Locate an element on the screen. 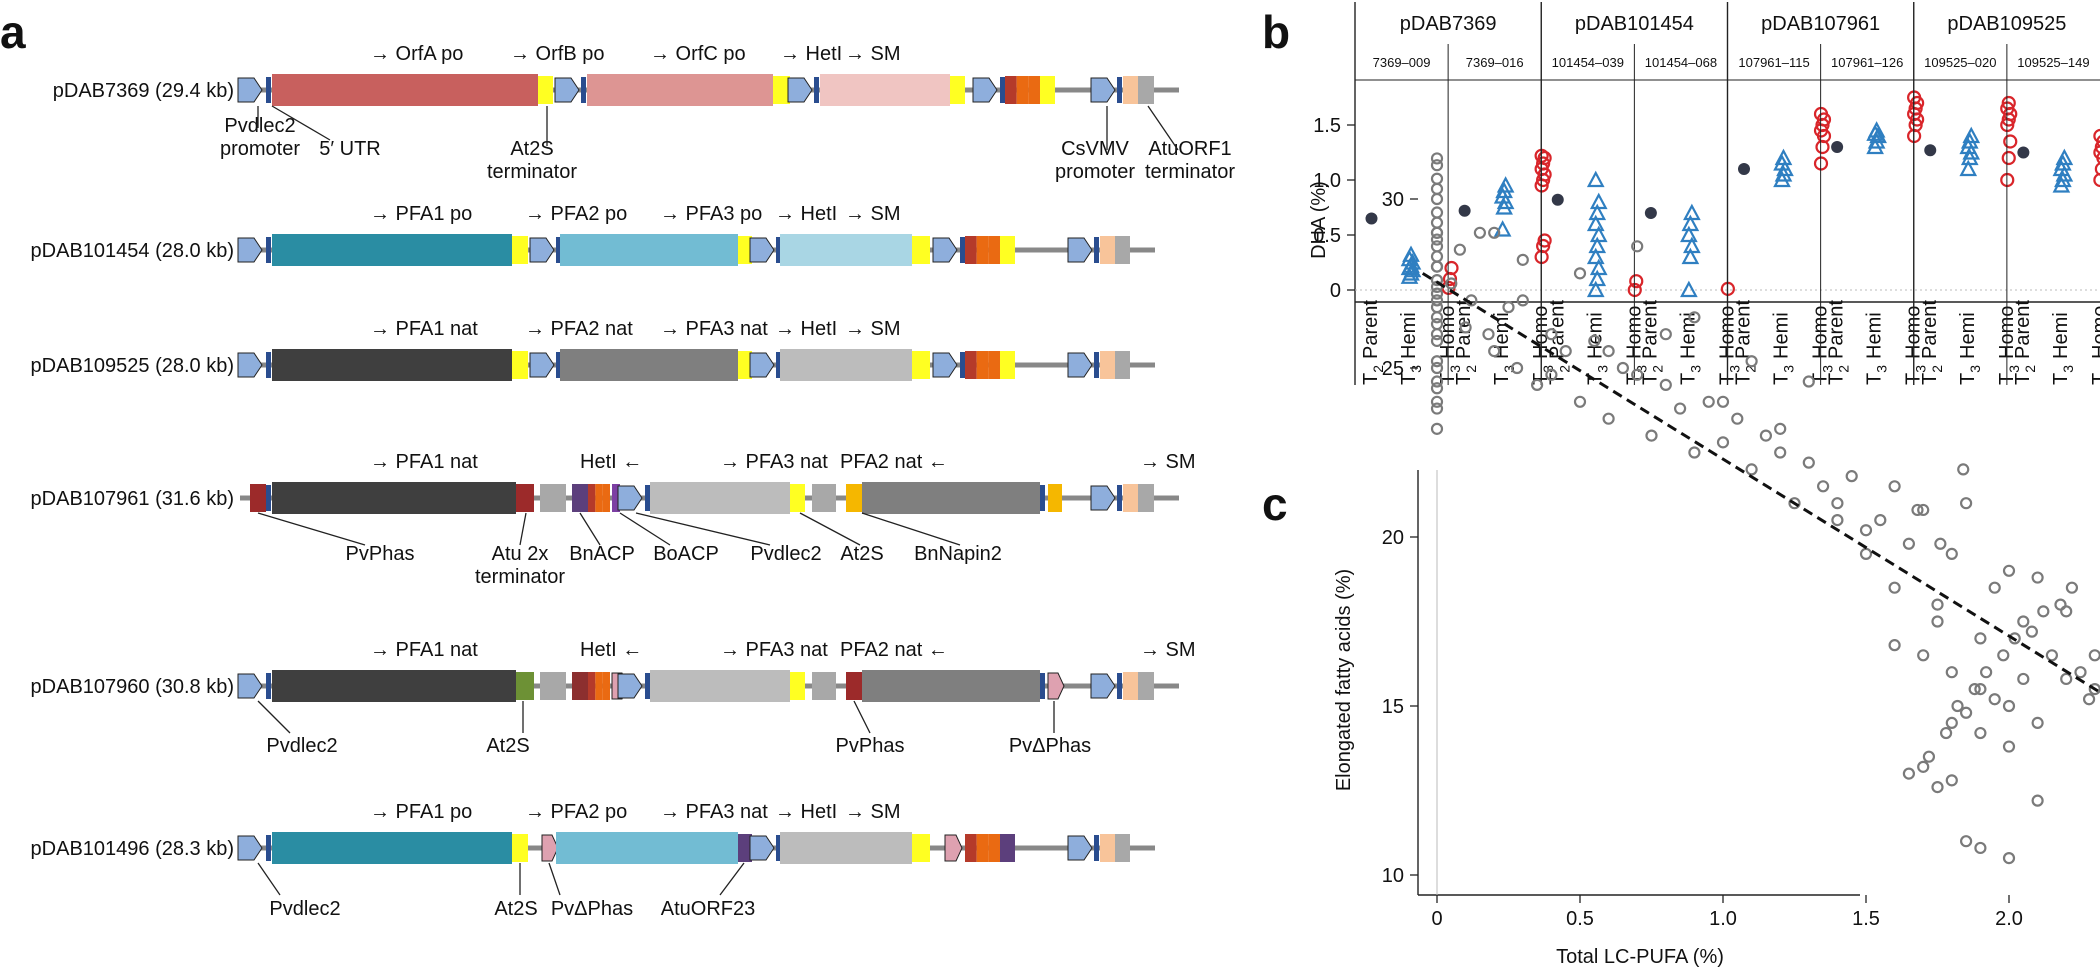 The width and height of the screenshot is (2100, 971). x-tick-label: 0.5 is located at coordinates (1580, 919).